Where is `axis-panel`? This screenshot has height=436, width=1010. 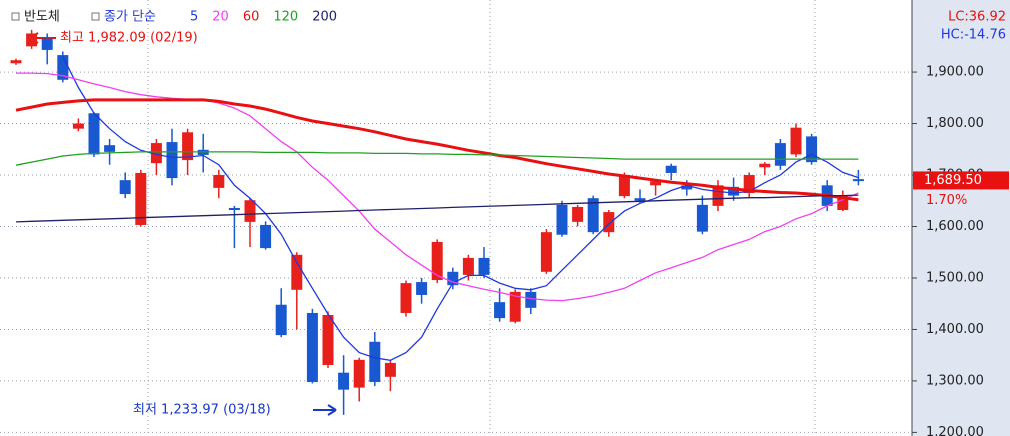 axis-panel is located at coordinates (961, 218).